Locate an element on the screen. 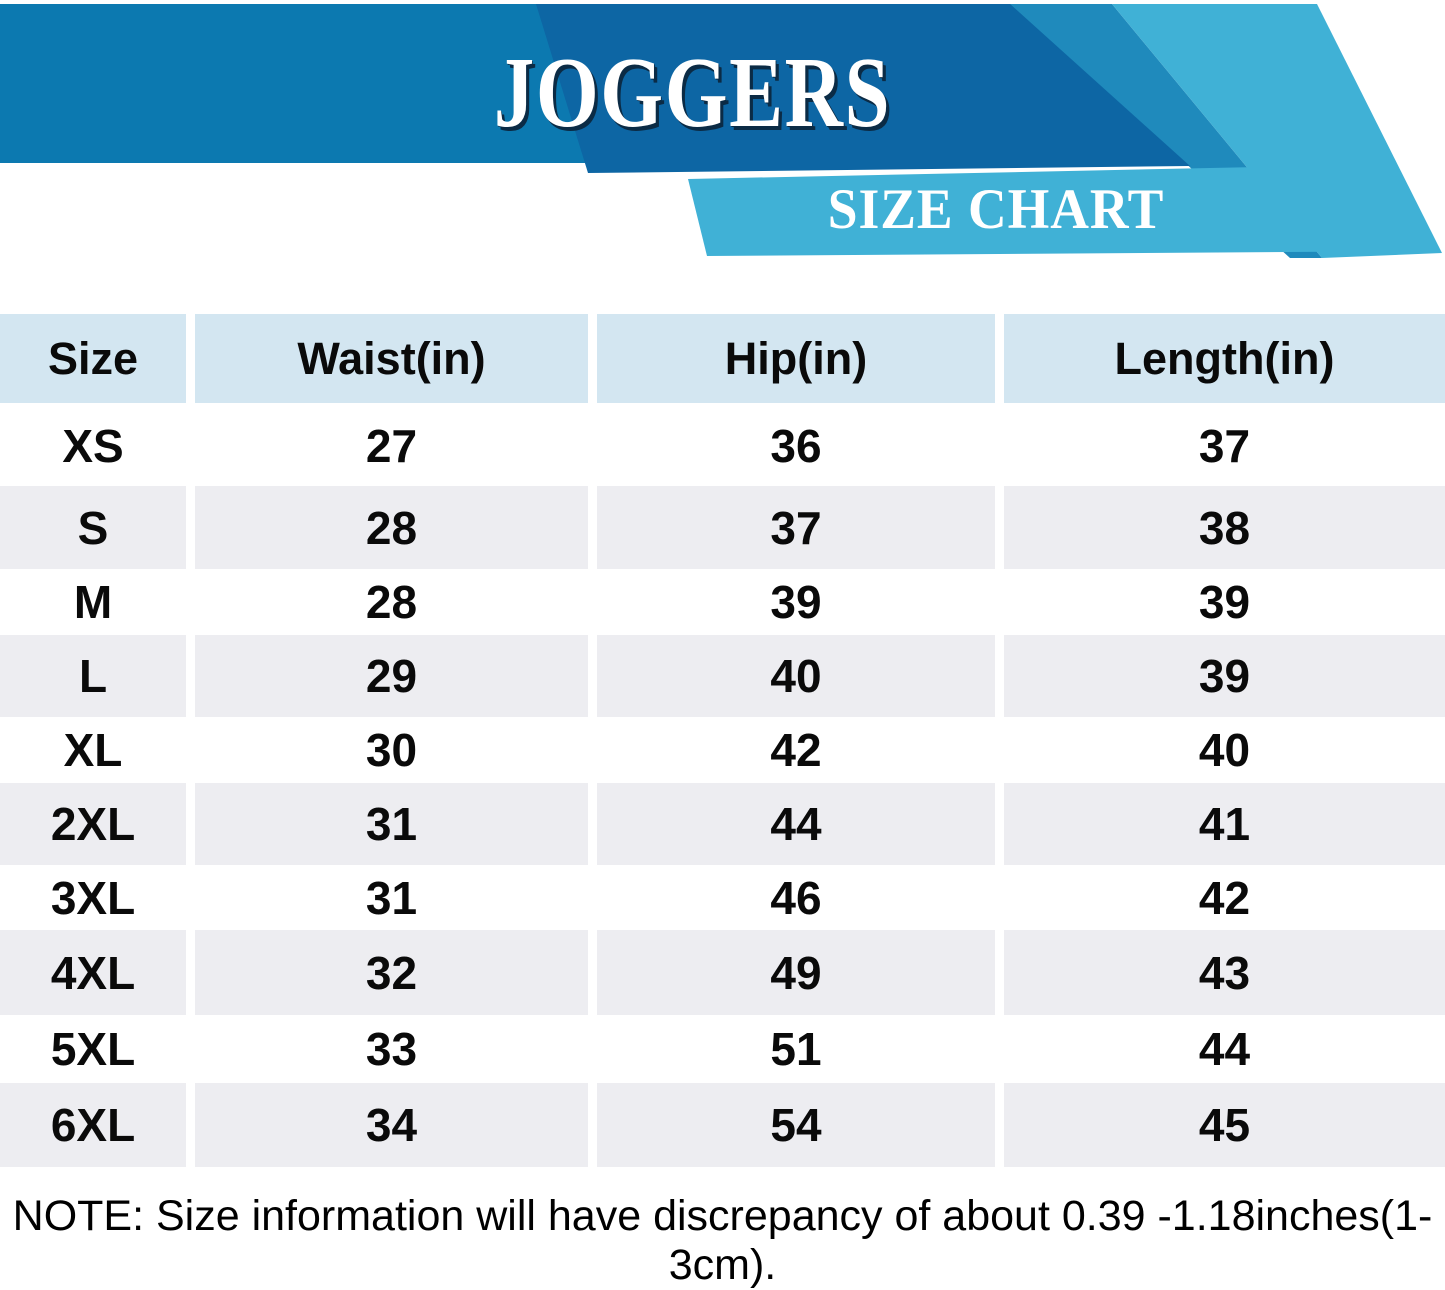 Image resolution: width=1445 pixels, height=1290 pixels. cell-hip: 49 is located at coordinates (796, 972).